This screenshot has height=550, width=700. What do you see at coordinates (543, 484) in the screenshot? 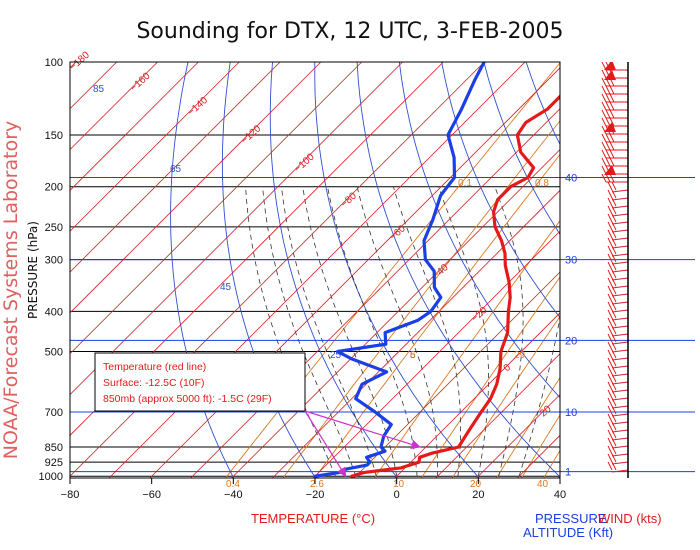
I see `mixing-ratio-label: 40` at bounding box center [543, 484].